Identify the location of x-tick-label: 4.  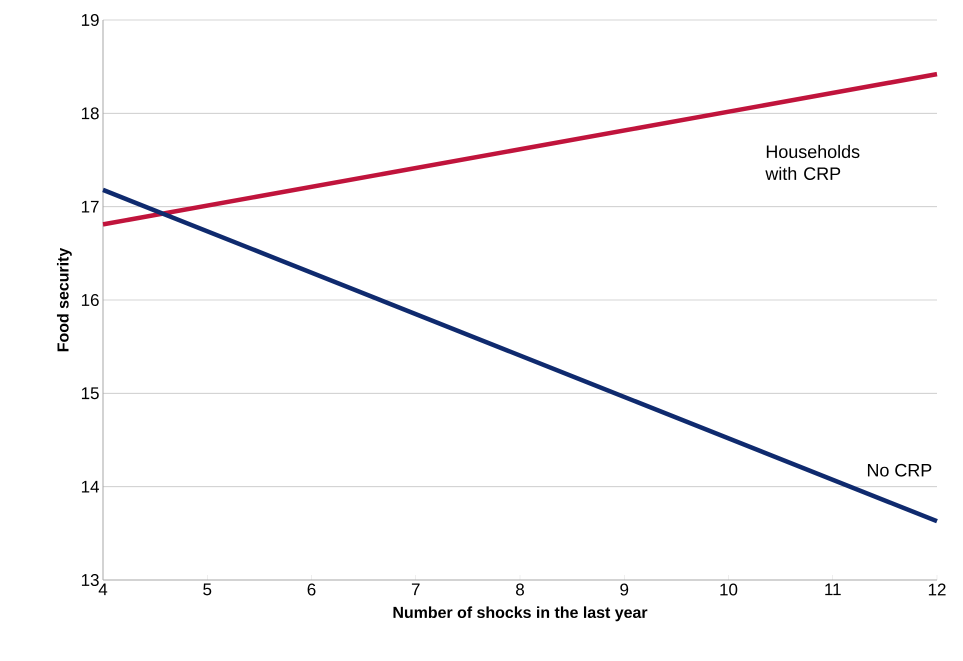
(103, 590).